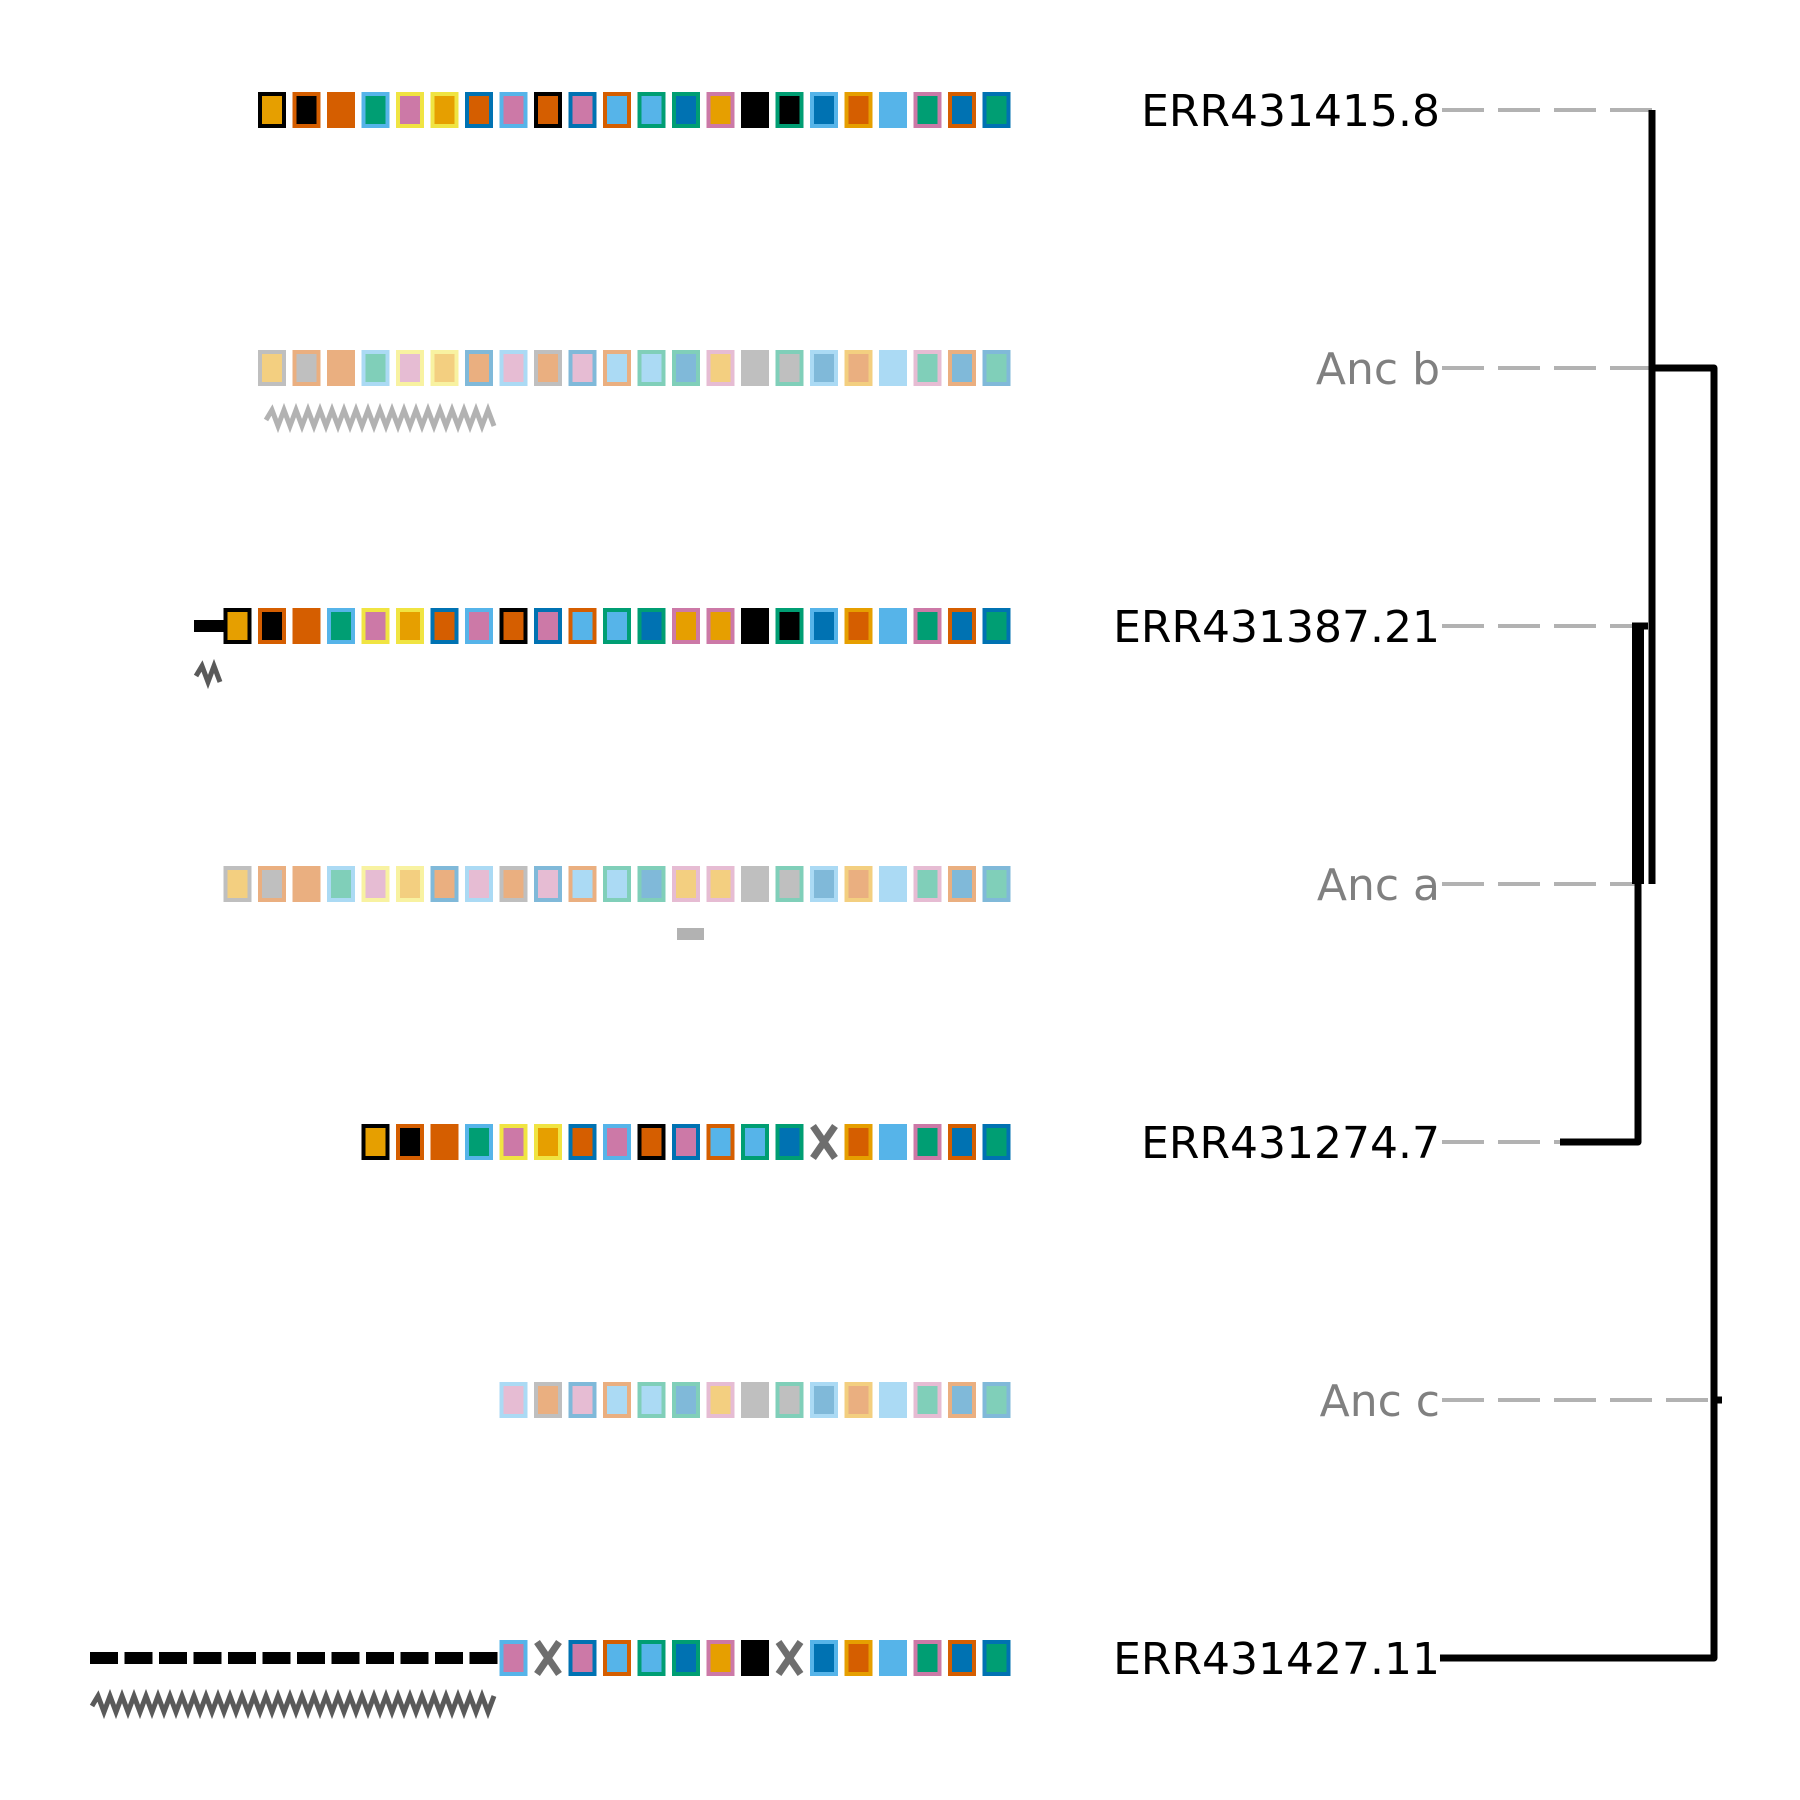 This screenshot has height=1800, width=1800. What do you see at coordinates (824, 1142) in the screenshot?
I see `spacer-deletion-mark` at bounding box center [824, 1142].